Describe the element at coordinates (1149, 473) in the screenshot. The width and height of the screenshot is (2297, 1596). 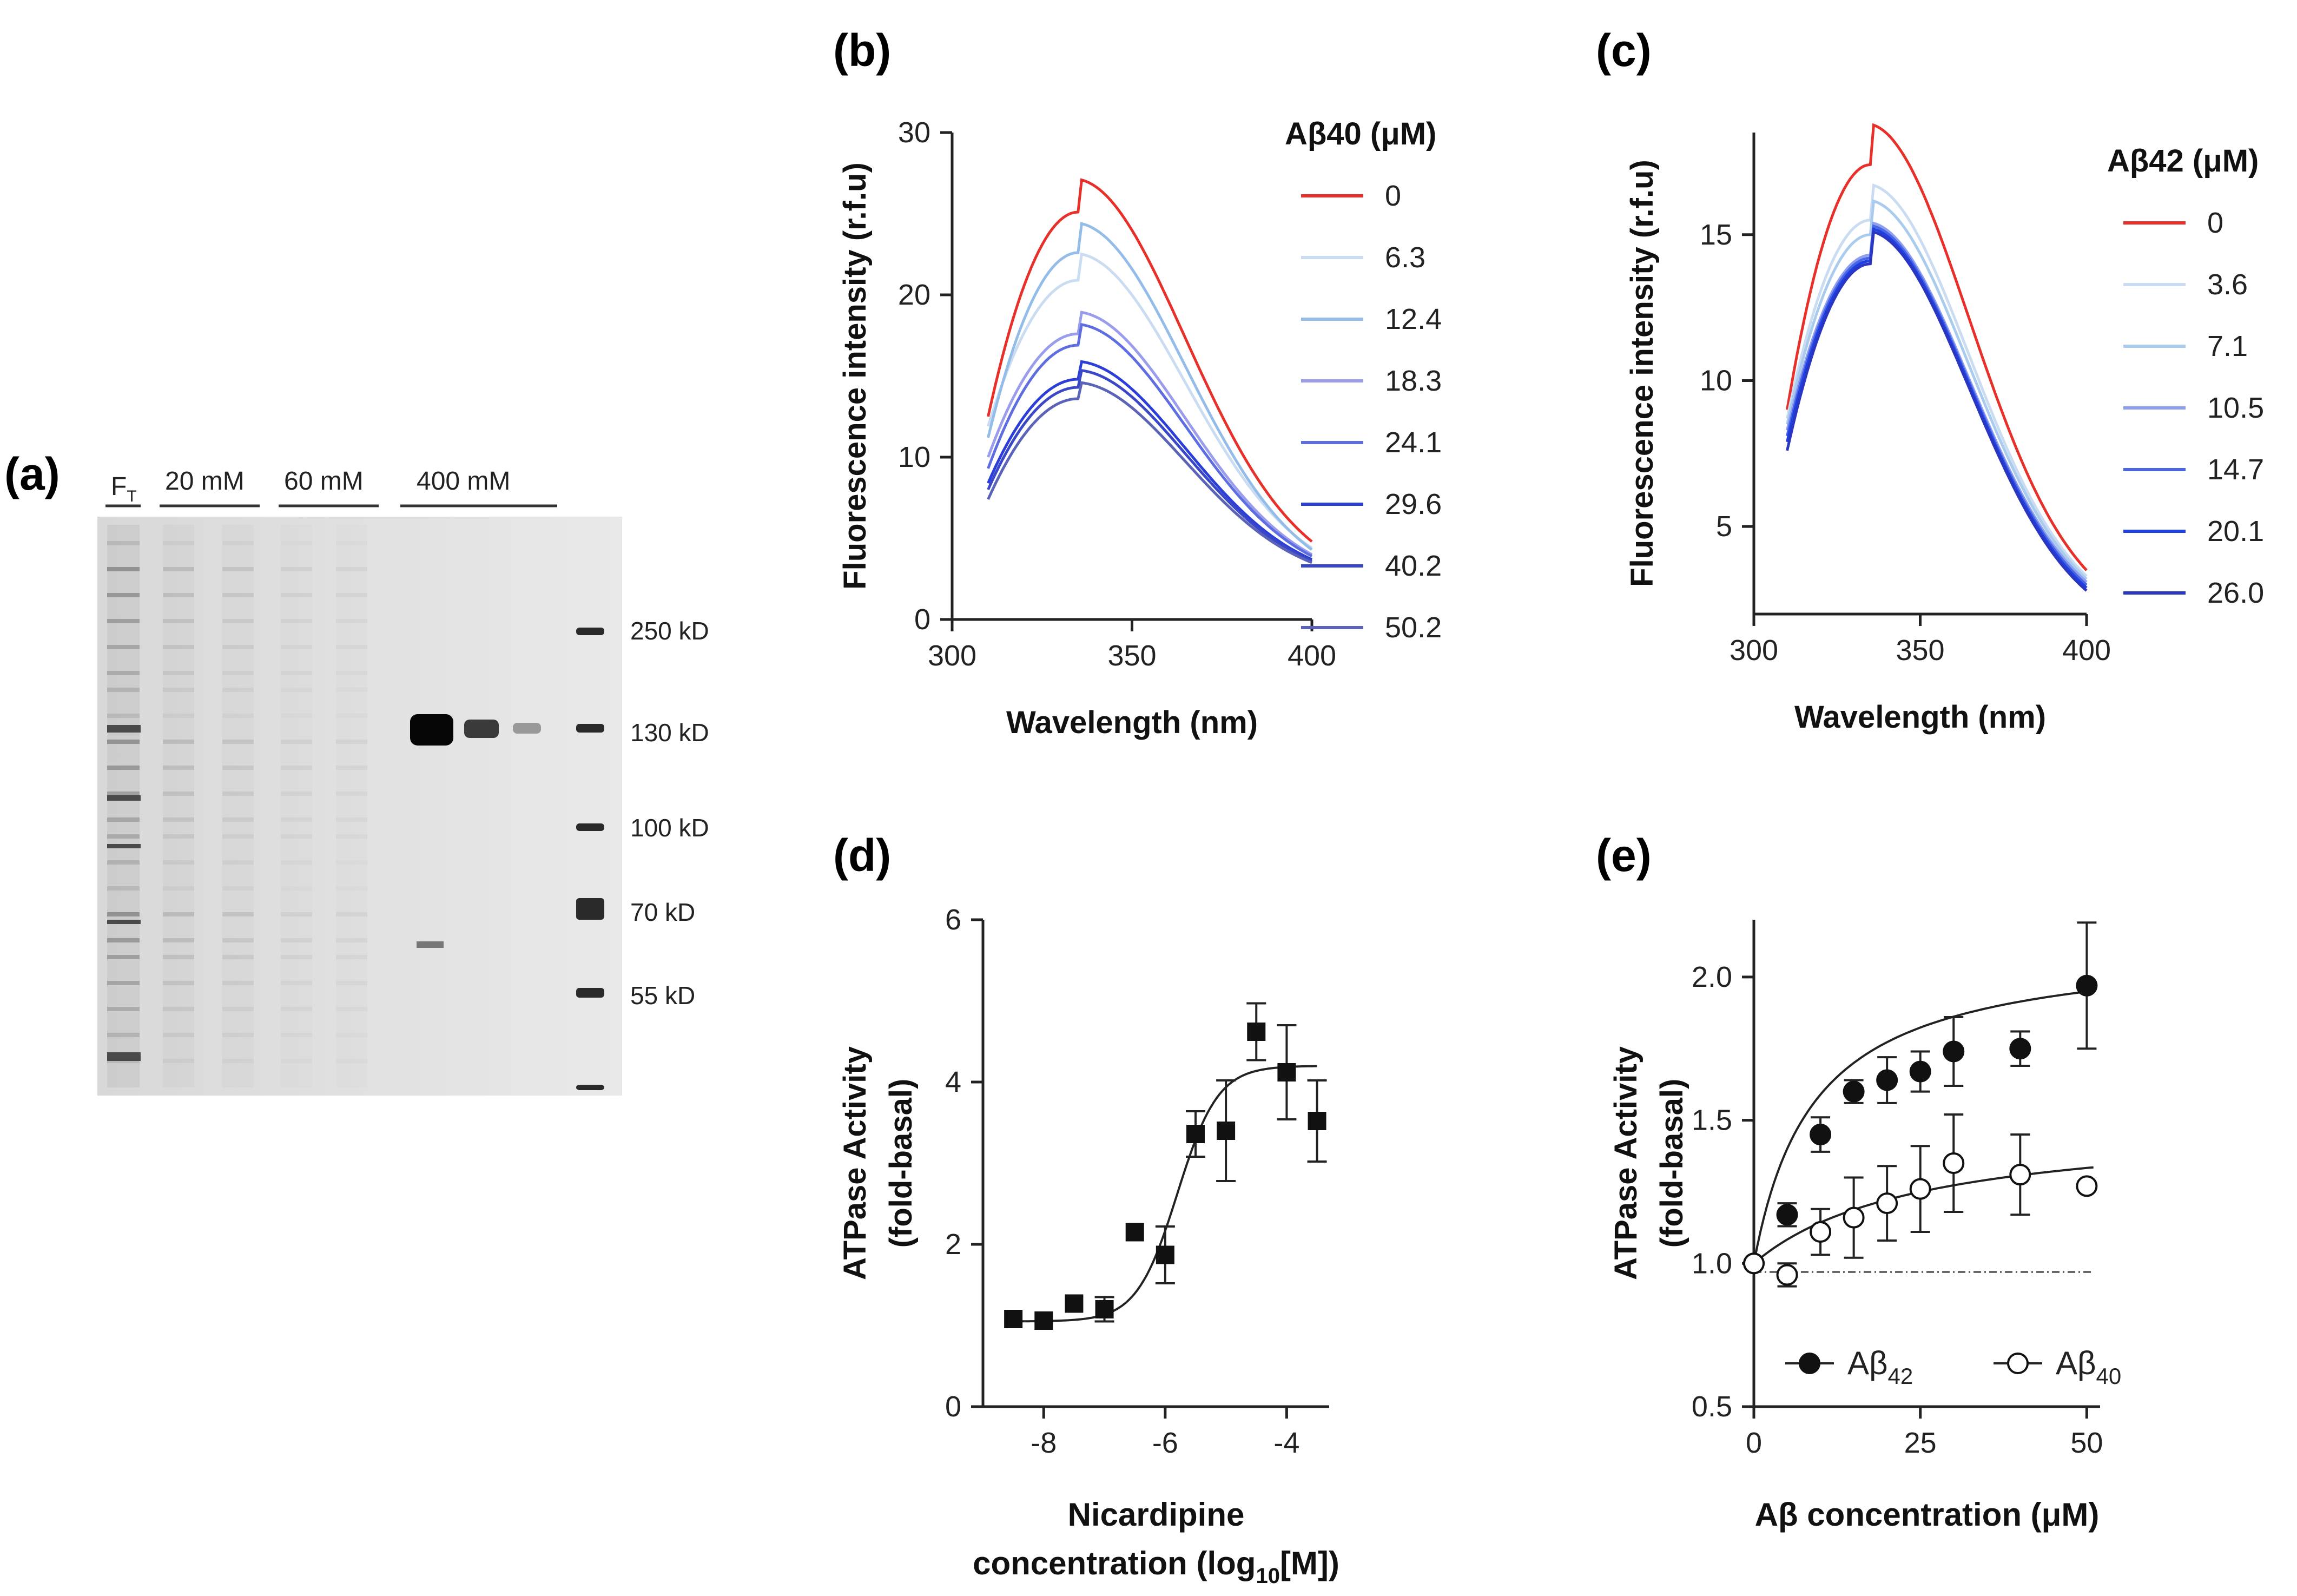
I see `series-line-50.2` at that location.